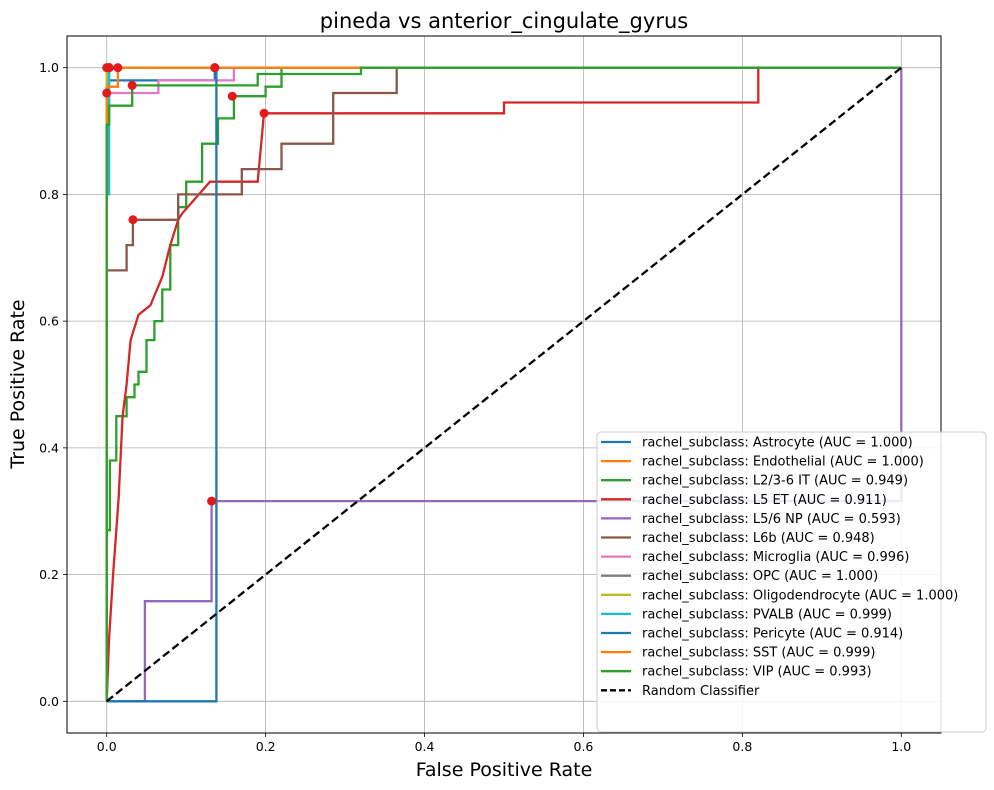  I want to click on y-tick-label: 0.0, so click(49, 701).